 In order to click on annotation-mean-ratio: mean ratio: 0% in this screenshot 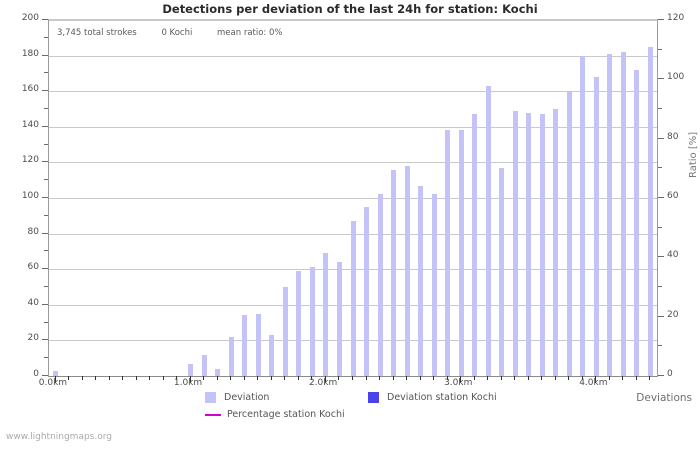, I will do `click(250, 33)`.